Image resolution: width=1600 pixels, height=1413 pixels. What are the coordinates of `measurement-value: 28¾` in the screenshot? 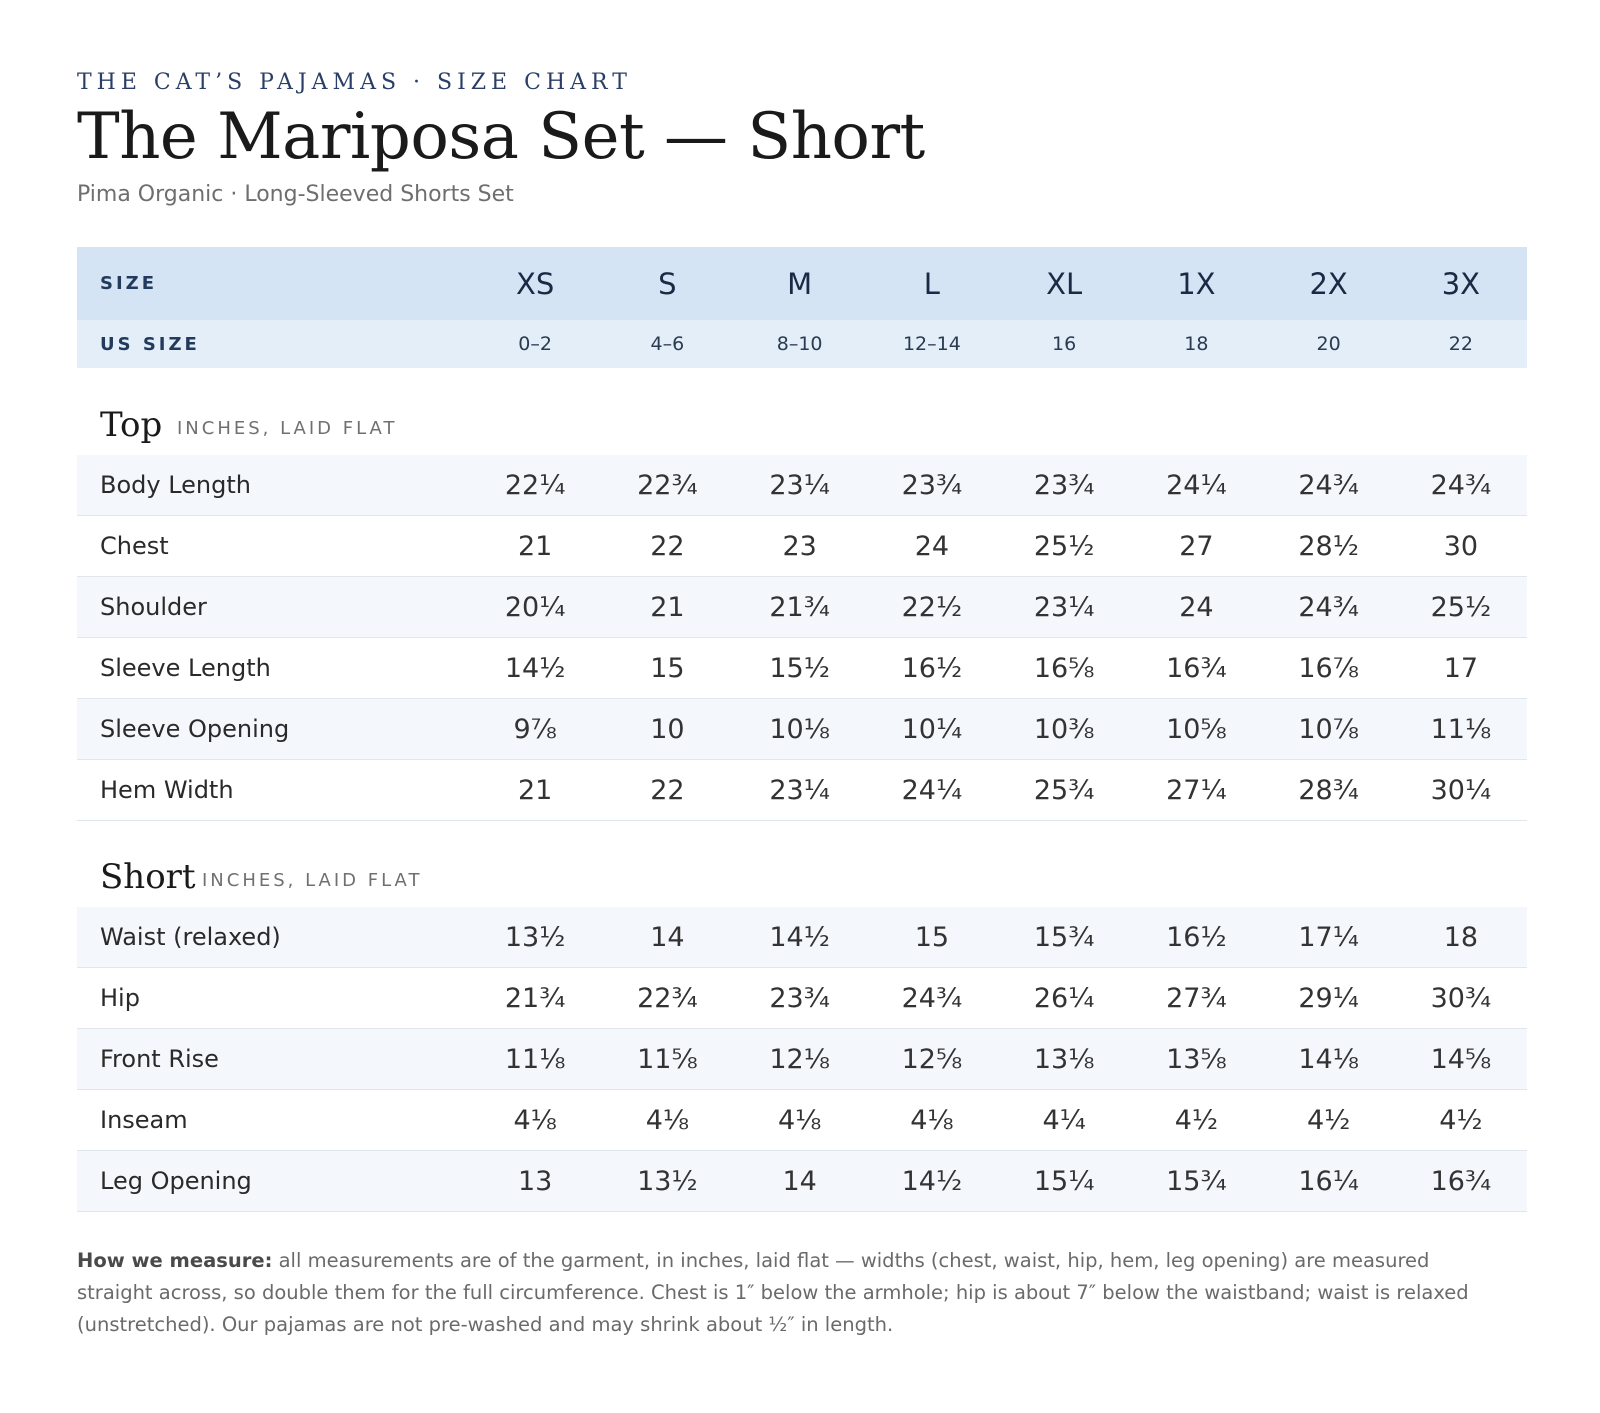 It's located at (1328, 790).